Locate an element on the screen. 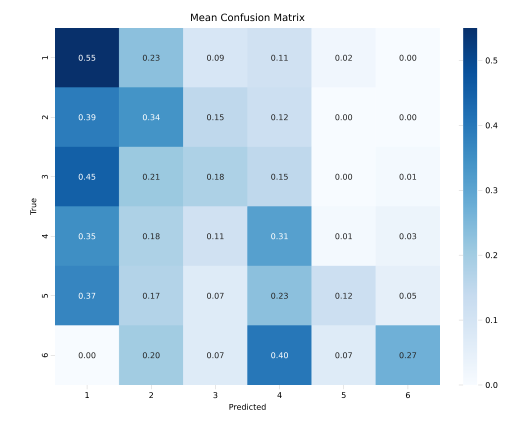 This screenshot has height=426, width=509. y-tick-label: 2 is located at coordinates (45, 118).